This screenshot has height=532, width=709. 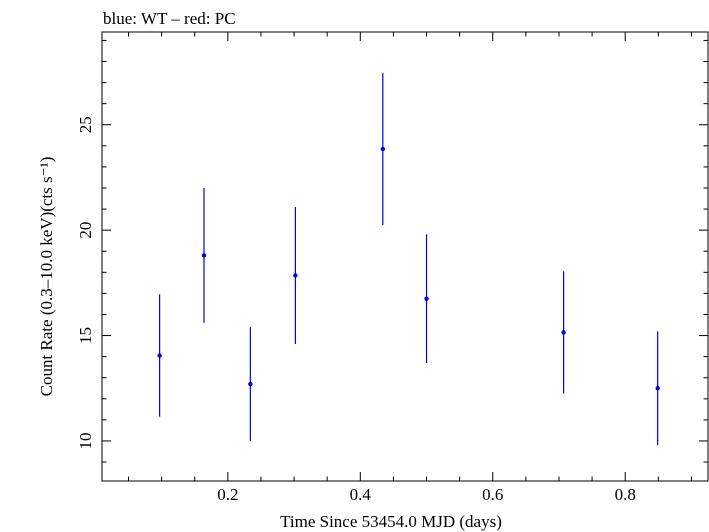 I want to click on x-tick-label: 0.8, so click(x=625, y=494).